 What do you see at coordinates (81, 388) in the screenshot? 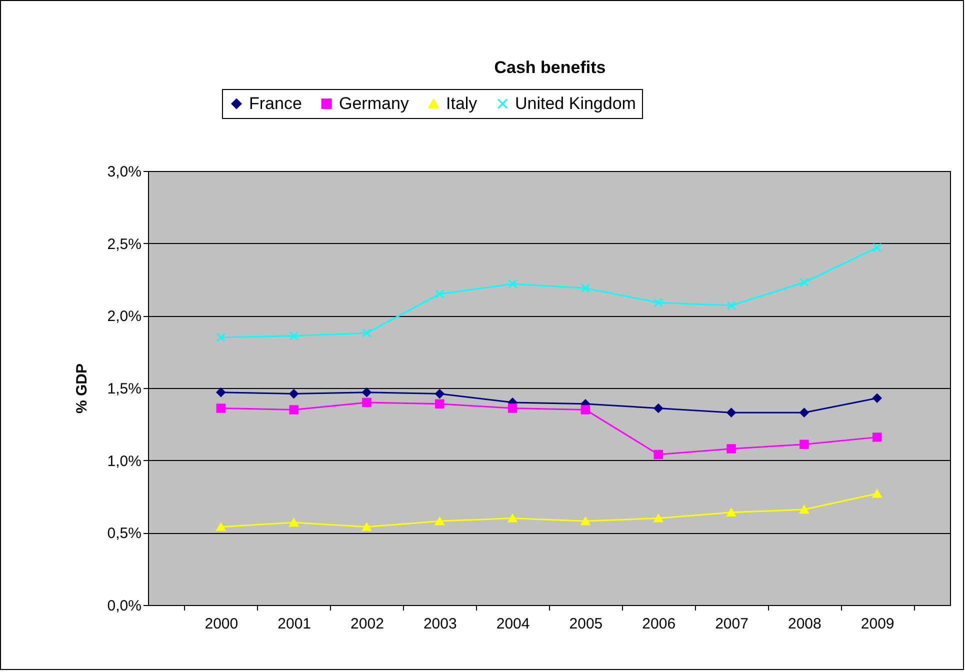
I see `y-axis-title: % GDP` at bounding box center [81, 388].